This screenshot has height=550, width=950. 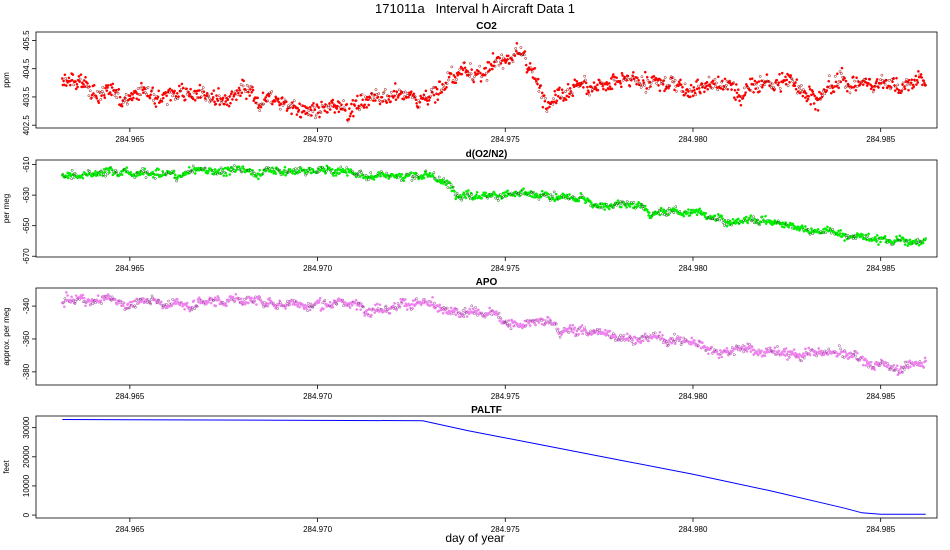 I want to click on y-axis-label: feet, so click(x=6, y=467).